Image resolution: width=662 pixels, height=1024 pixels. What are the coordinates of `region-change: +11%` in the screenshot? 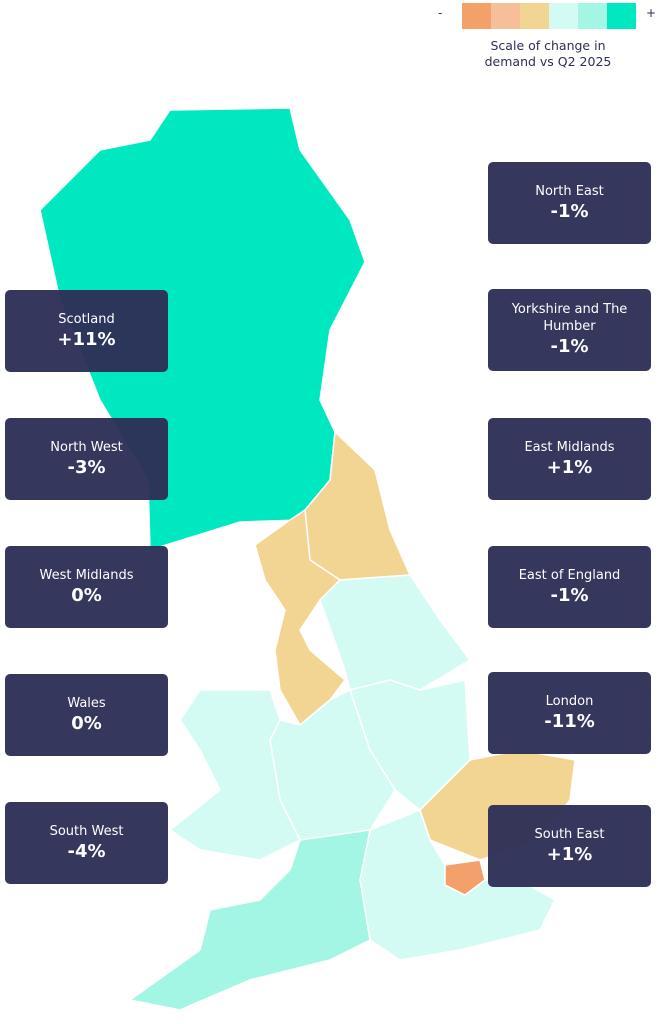 It's located at (86, 339).